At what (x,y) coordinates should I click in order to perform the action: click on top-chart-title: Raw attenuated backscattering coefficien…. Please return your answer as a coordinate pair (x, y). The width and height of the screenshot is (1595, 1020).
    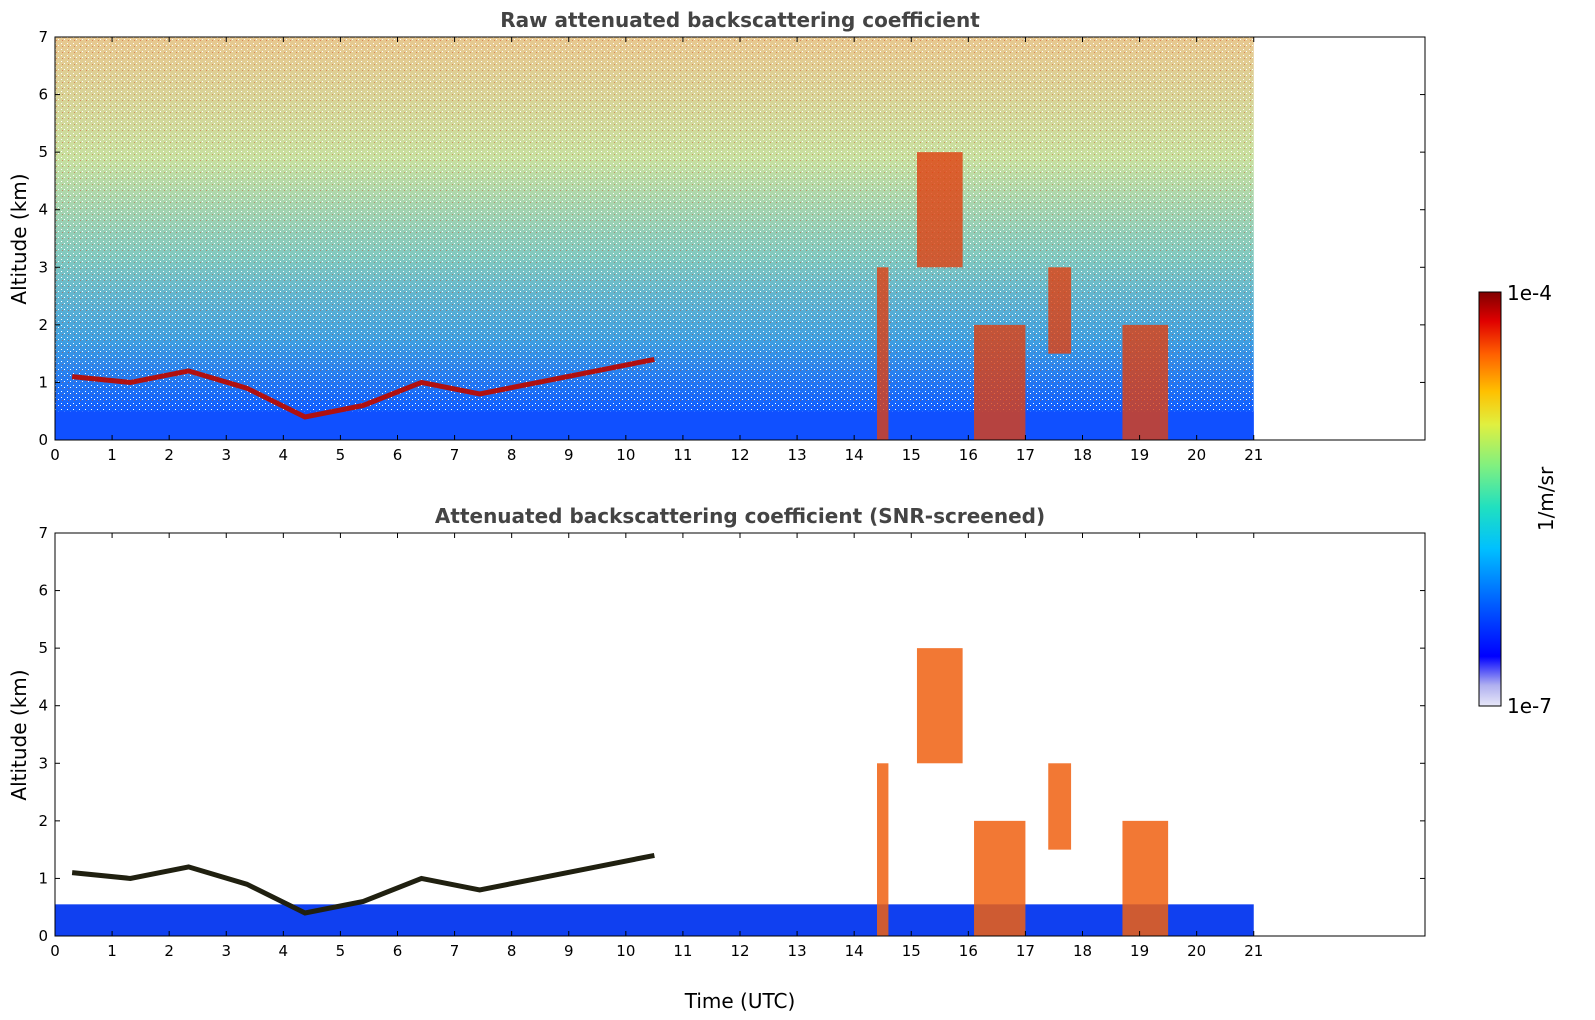
    Looking at the image, I should click on (740, 20).